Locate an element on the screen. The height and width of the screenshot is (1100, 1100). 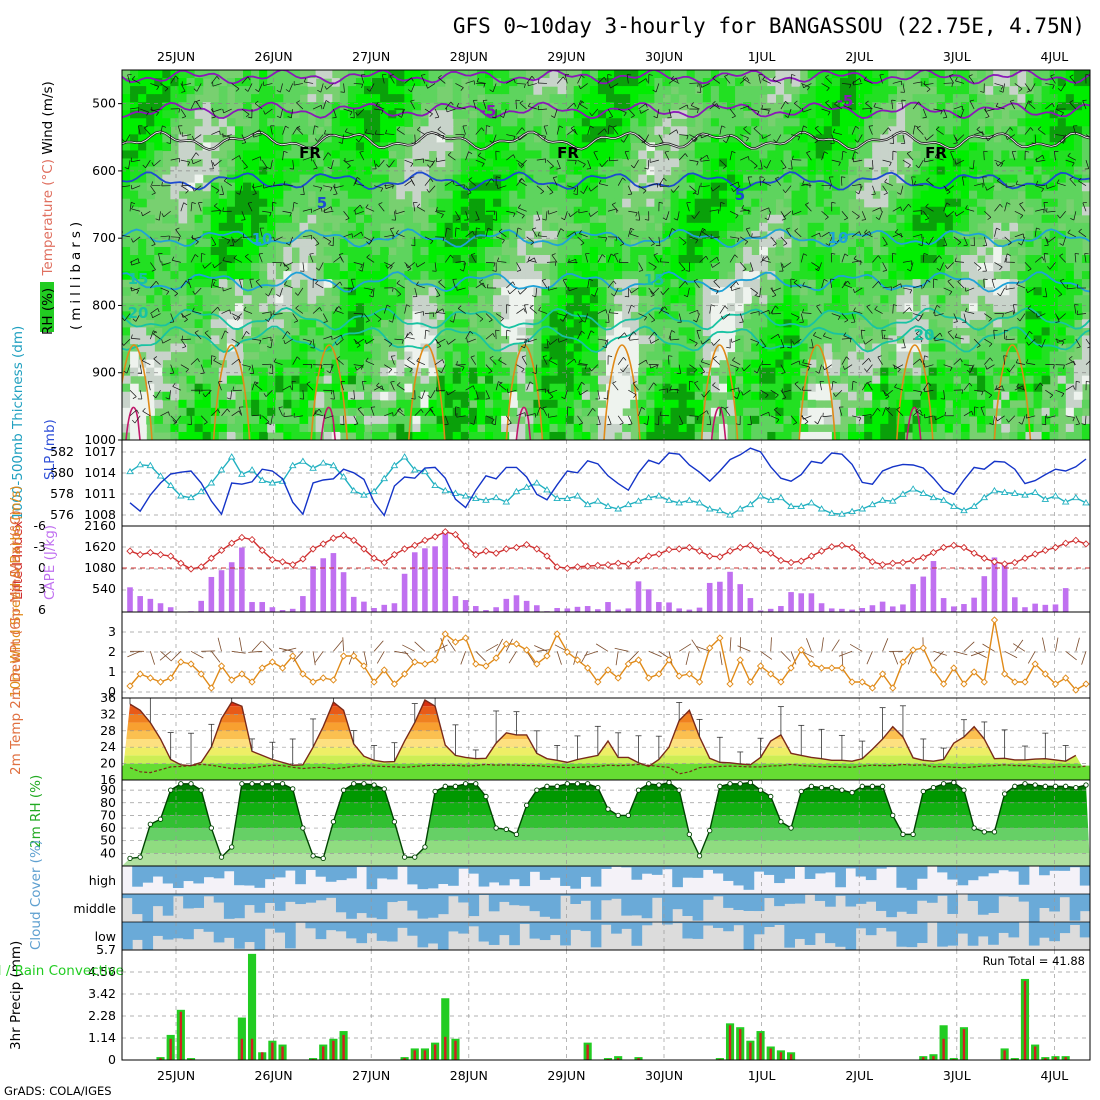
ylabel-rh2m: 2m RH (%) is located at coordinates (36, 811).